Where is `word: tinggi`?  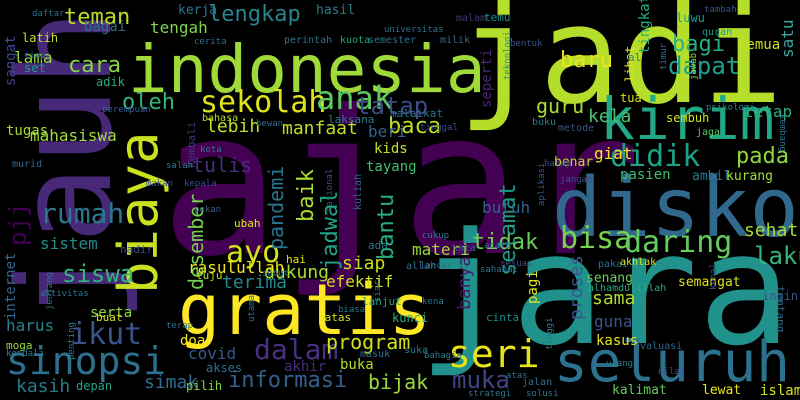
word: tinggi is located at coordinates (550, 333).